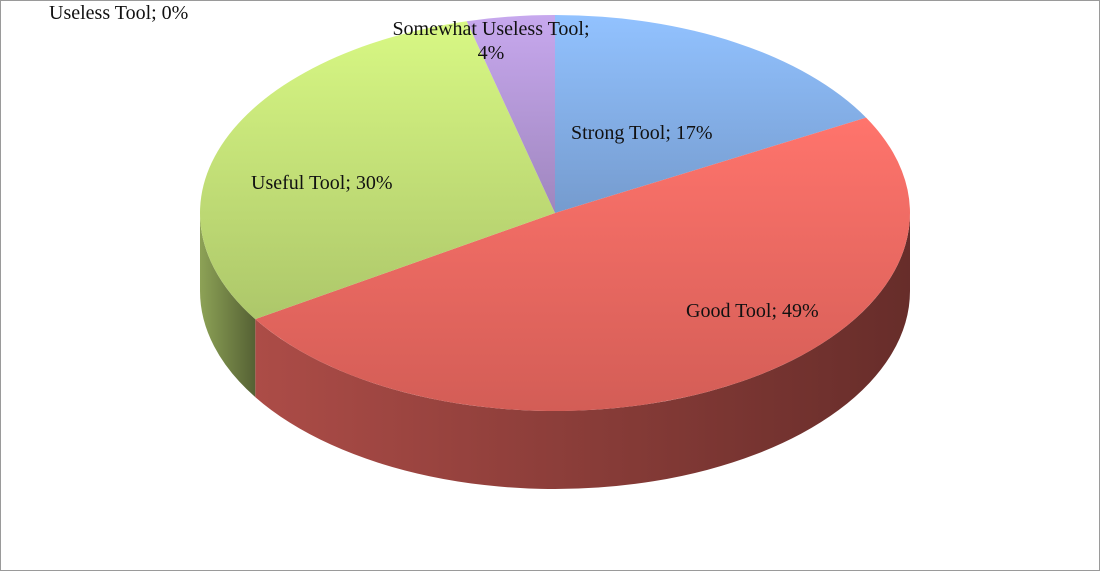 This screenshot has width=1100, height=571. Describe the element at coordinates (228, 305) in the screenshot. I see `slice-side` at that location.